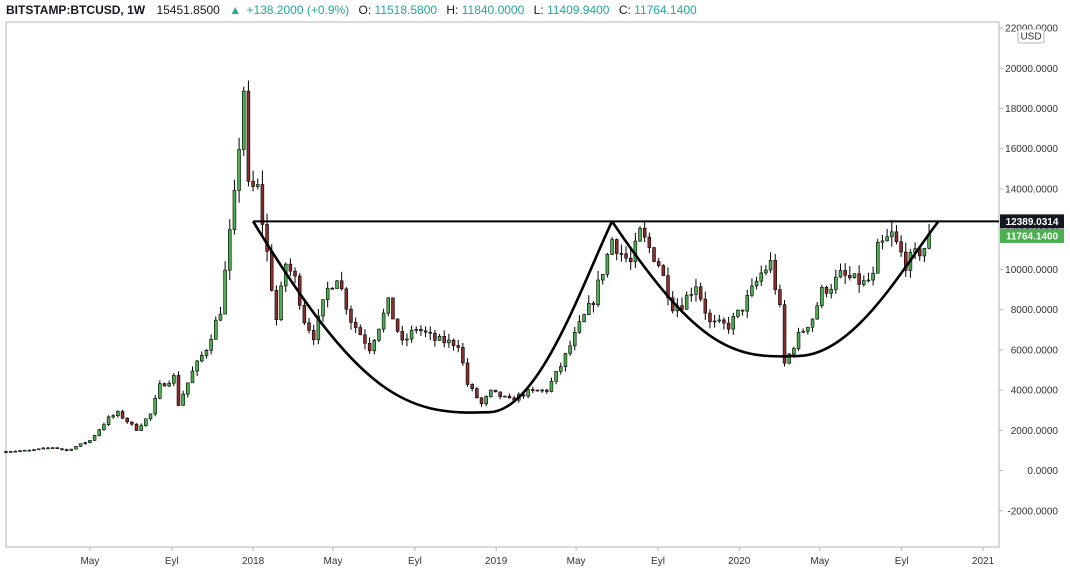 Image resolution: width=1070 pixels, height=576 pixels. I want to click on time-tick-label: 2020, so click(739, 561).